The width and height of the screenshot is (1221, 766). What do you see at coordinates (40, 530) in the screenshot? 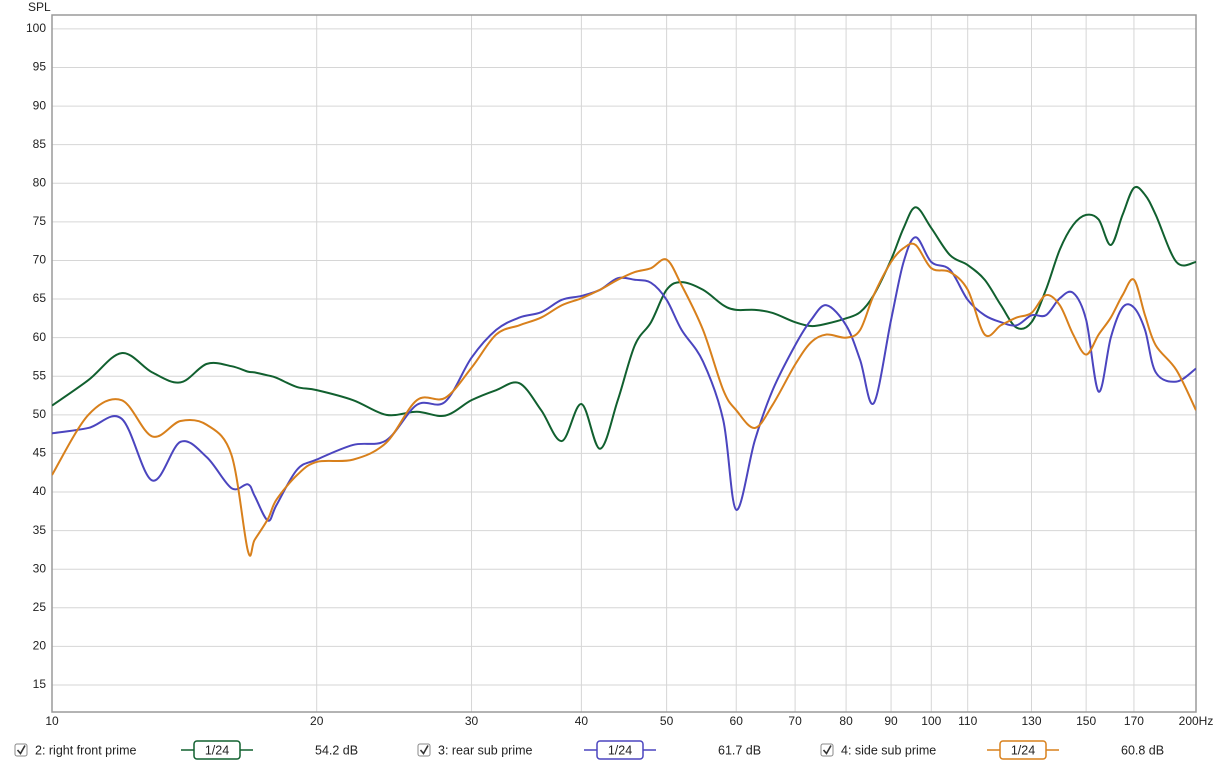
I see `y-tick-label: 35` at bounding box center [40, 530].